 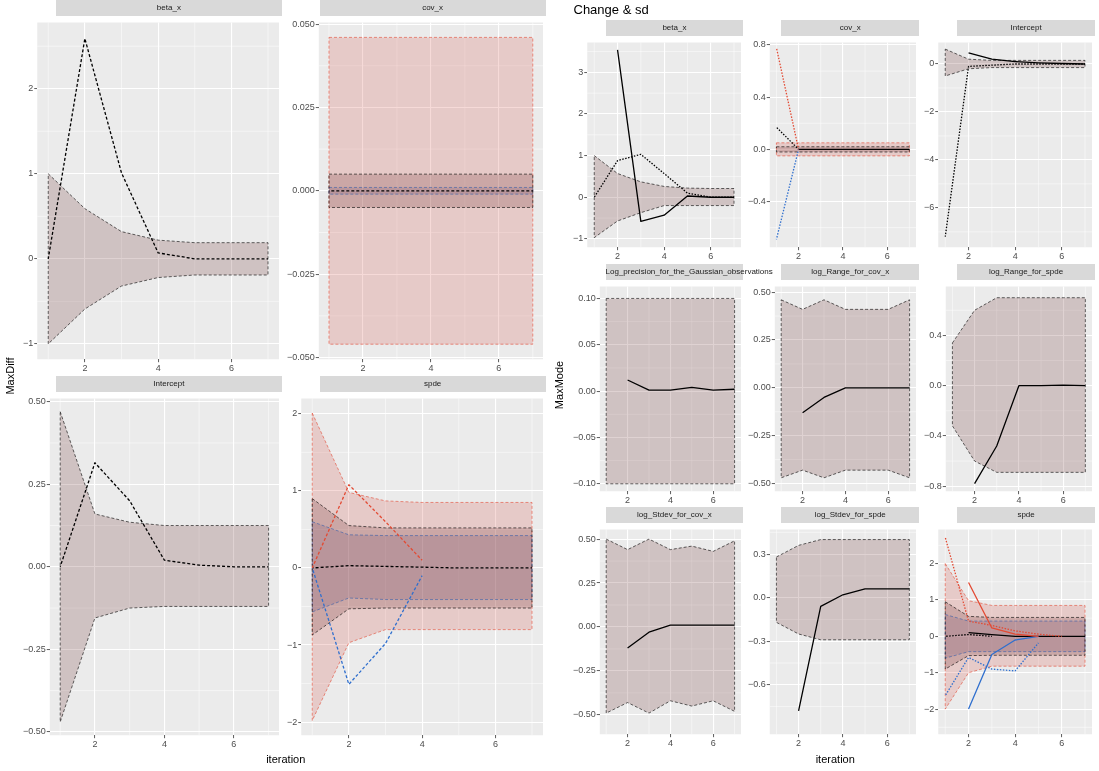 I want to click on chart-title: log_Range_for_cov_x, so click(x=850, y=271).